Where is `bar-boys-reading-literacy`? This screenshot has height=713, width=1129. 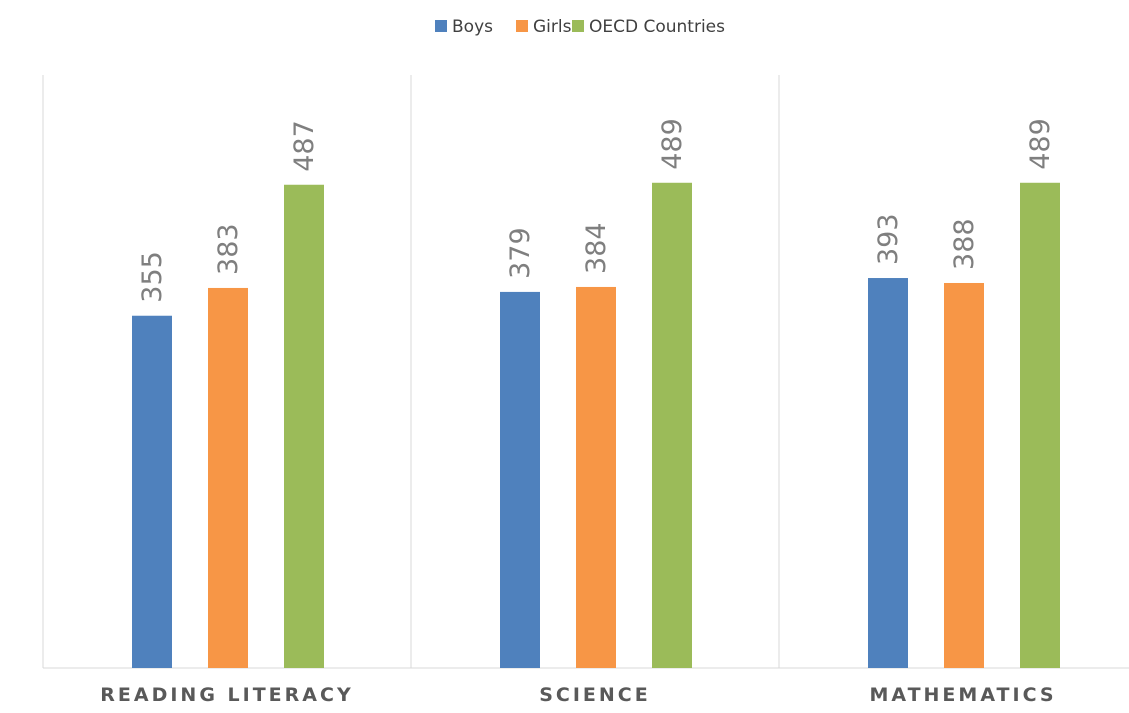 bar-boys-reading-literacy is located at coordinates (152, 491).